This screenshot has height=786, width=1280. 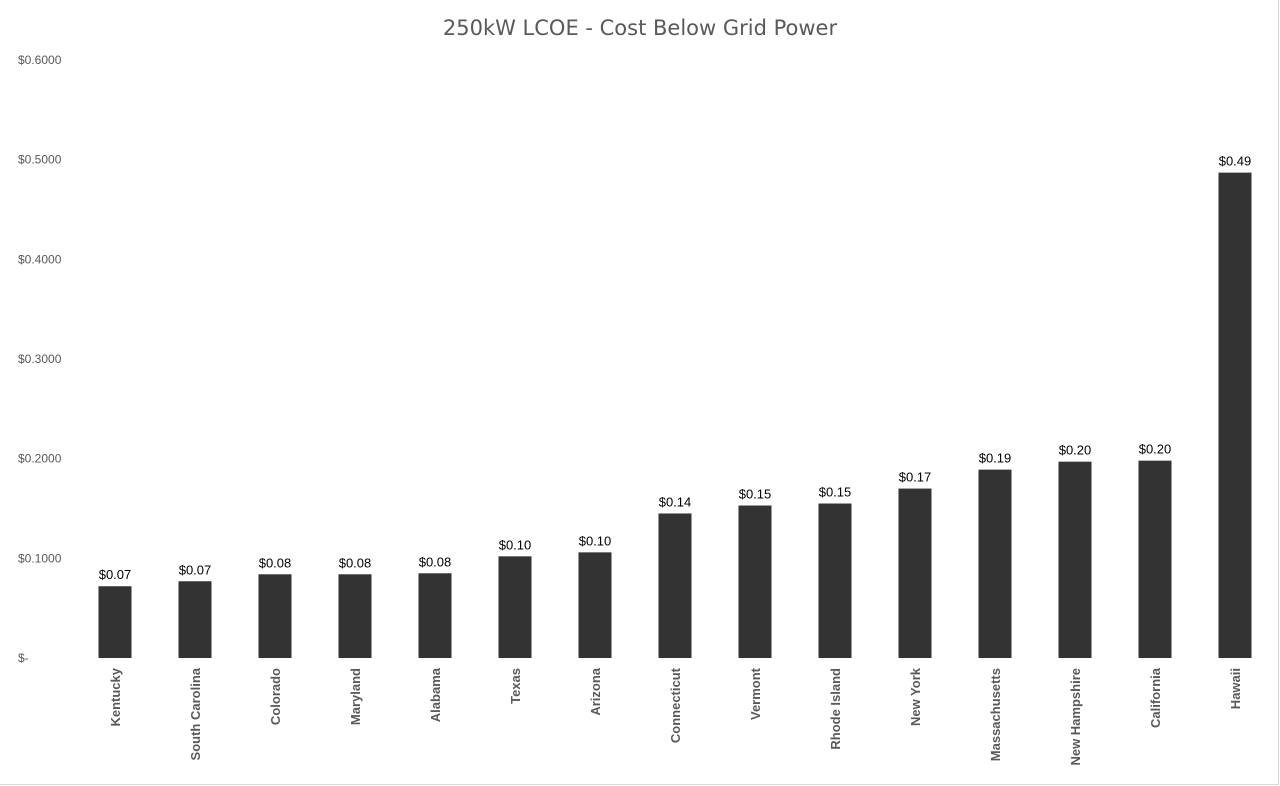 What do you see at coordinates (355, 696) in the screenshot?
I see `x-tick-label: Maryland` at bounding box center [355, 696].